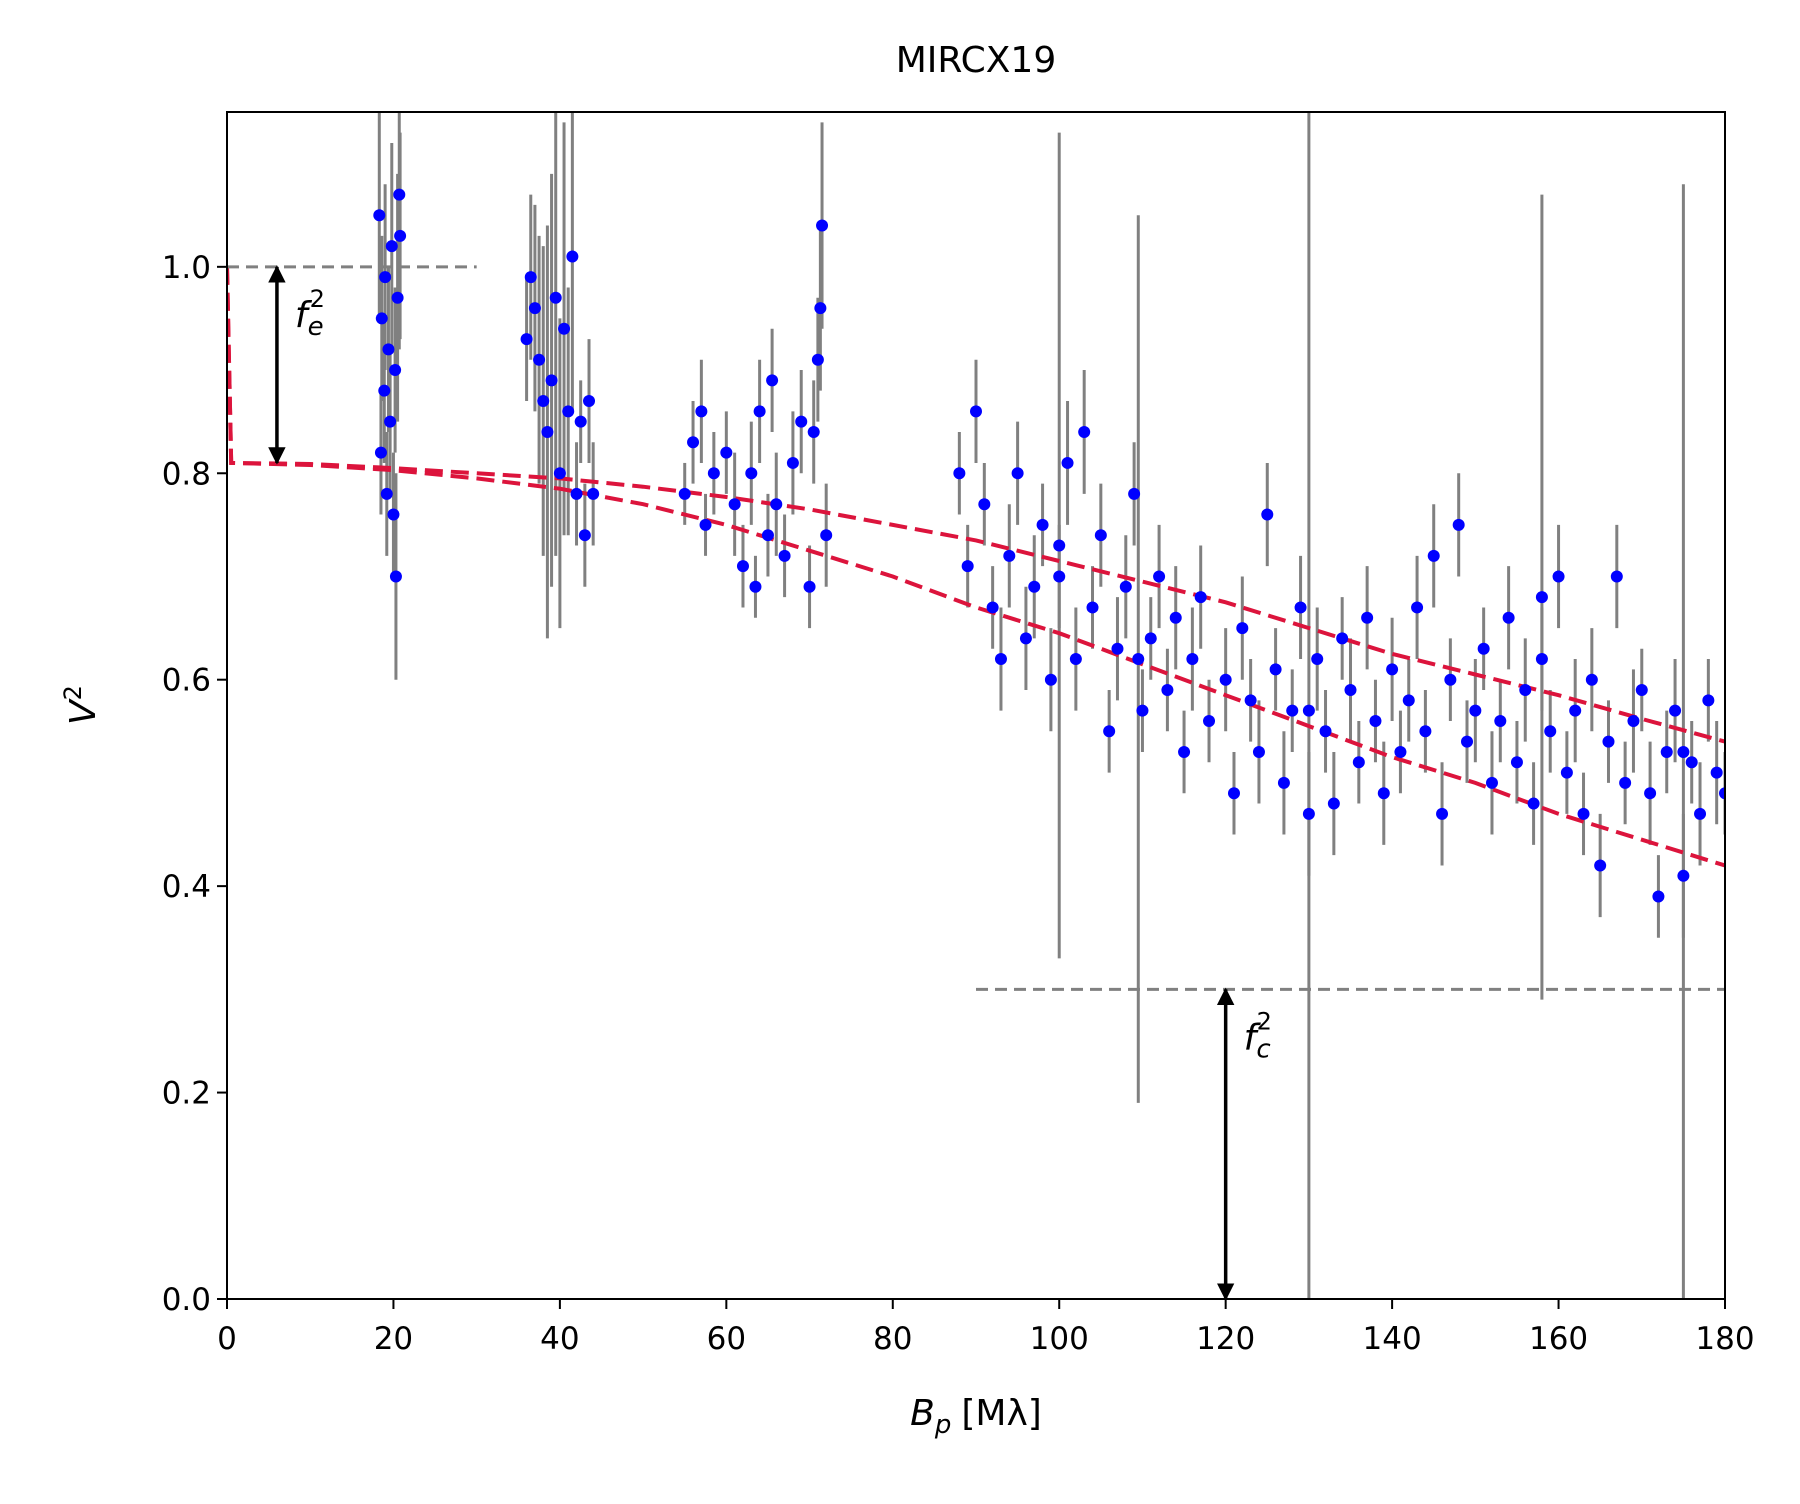  I want to click on annotation-sup: 2, so click(317, 299).